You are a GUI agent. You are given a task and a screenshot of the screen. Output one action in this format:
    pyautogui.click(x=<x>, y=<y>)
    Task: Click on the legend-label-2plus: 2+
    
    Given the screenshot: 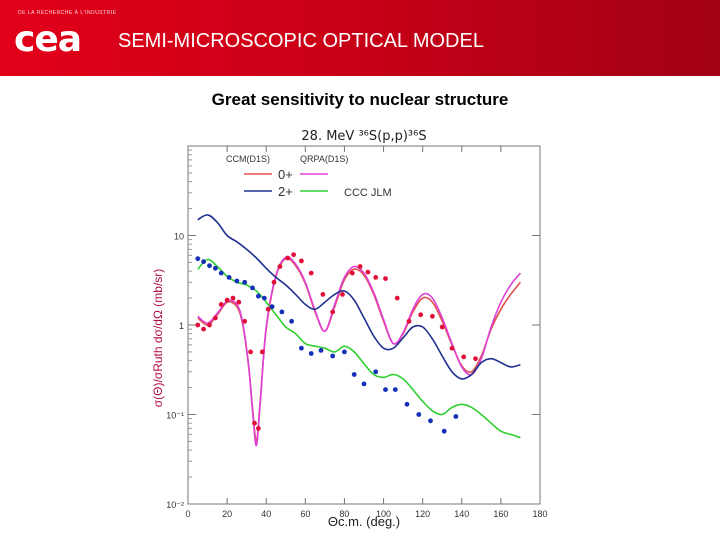 What is the action you would take?
    pyautogui.click(x=285, y=191)
    